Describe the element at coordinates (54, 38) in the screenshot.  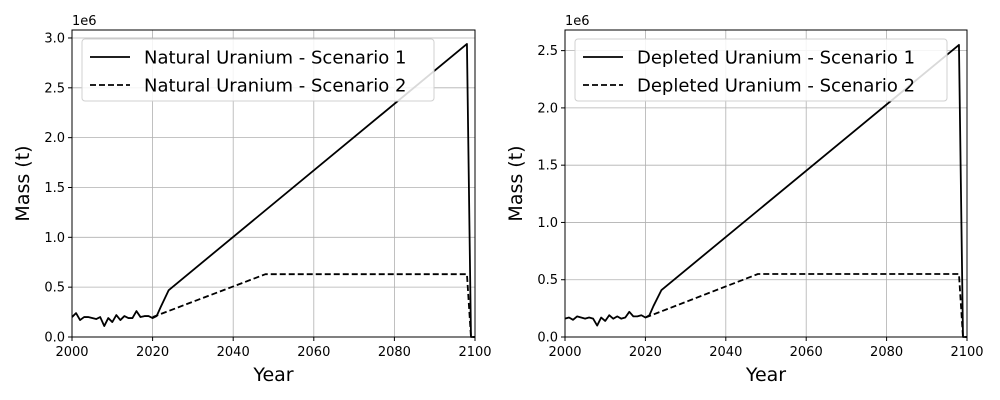
I see `y-tick-label: 3.0` at that location.